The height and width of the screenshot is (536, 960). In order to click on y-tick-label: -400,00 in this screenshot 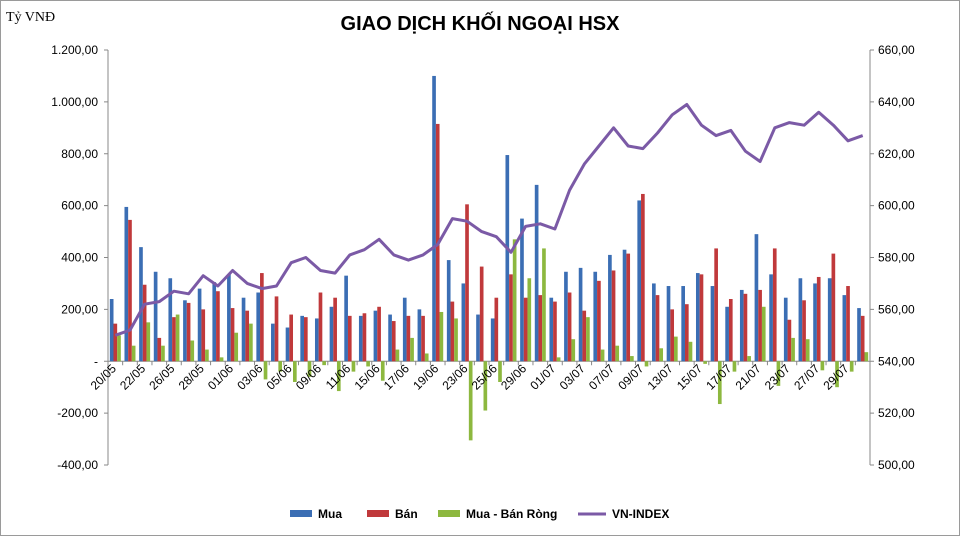, I will do `click(77, 465)`.